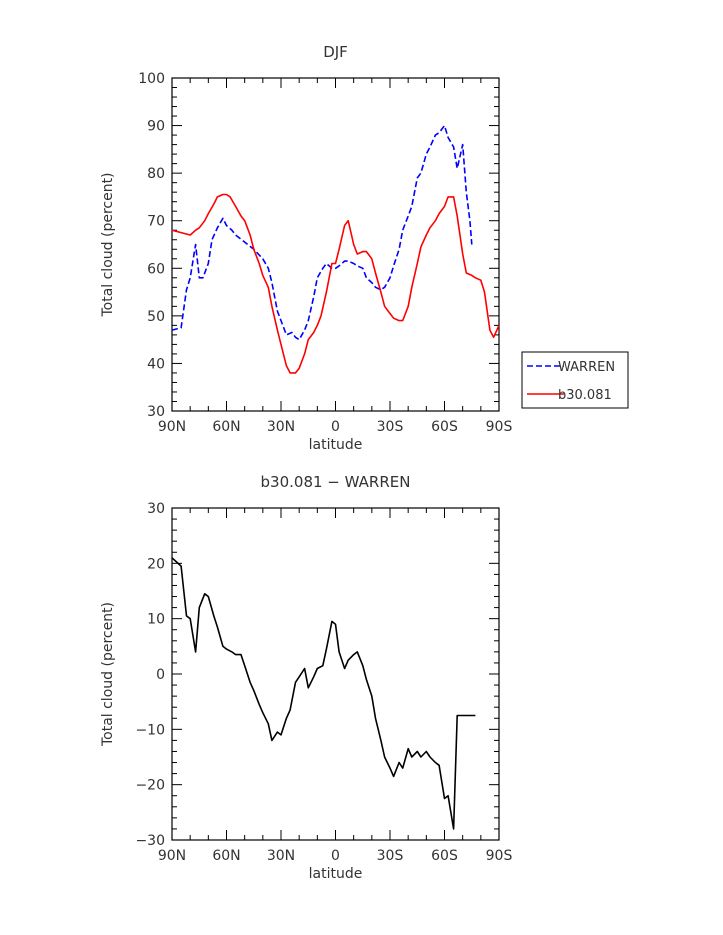 The height and width of the screenshot is (935, 723). Describe the element at coordinates (156, 222) in the screenshot. I see `y-tick-label: 70` at that location.